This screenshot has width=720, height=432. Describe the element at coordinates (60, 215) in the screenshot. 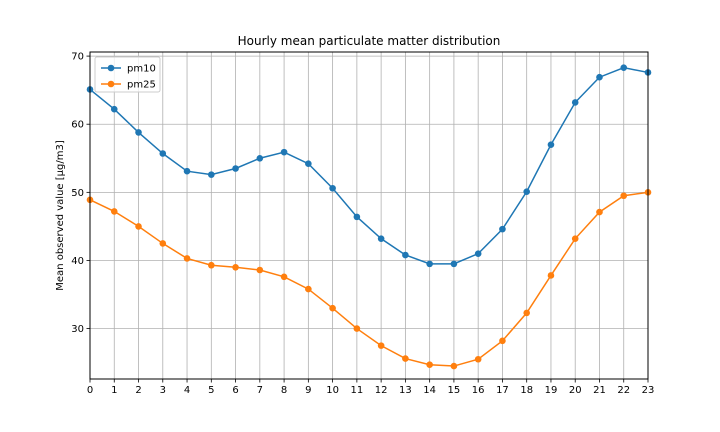

I see `y-axis-title: Mean observed value [µg/m3]` at that location.